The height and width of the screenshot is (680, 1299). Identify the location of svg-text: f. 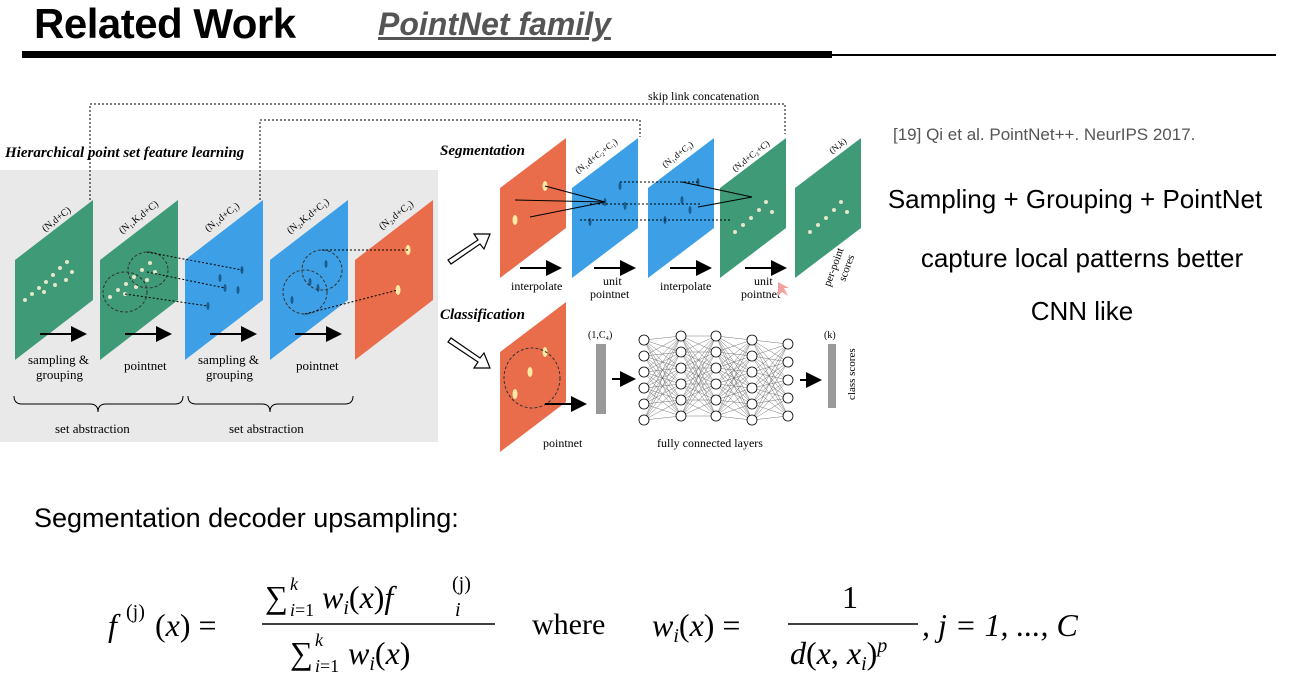
(114, 625).